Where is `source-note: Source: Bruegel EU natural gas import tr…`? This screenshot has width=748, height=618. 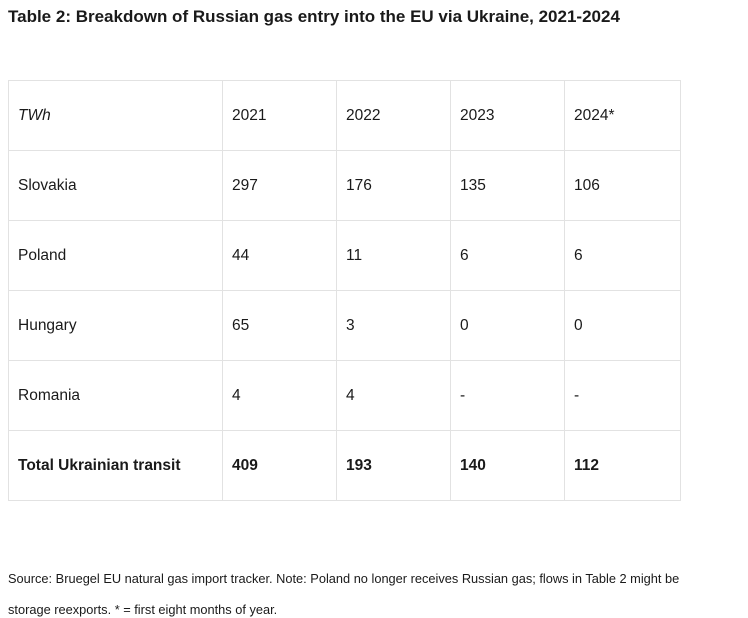 source-note: Source: Bruegel EU natural gas import tr… is located at coordinates (375, 590).